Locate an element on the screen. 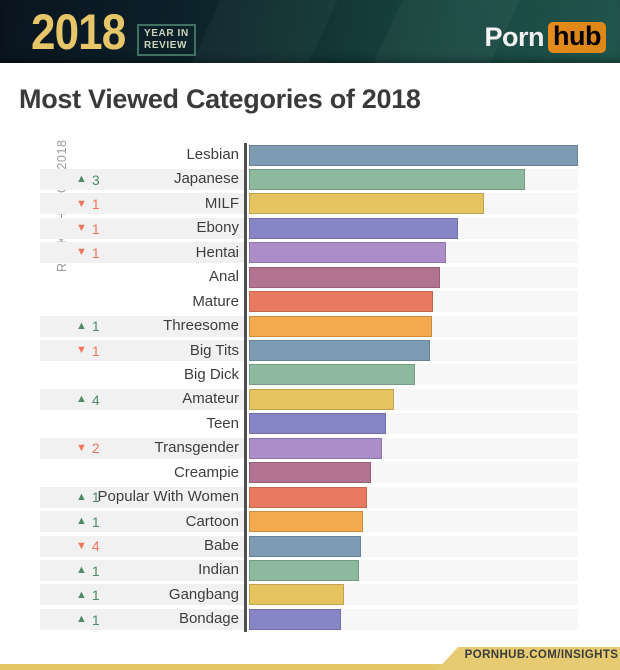 The height and width of the screenshot is (670, 620). header-banner: 2018 YEAR IN REVIEW Porn hub is located at coordinates (310, 31).